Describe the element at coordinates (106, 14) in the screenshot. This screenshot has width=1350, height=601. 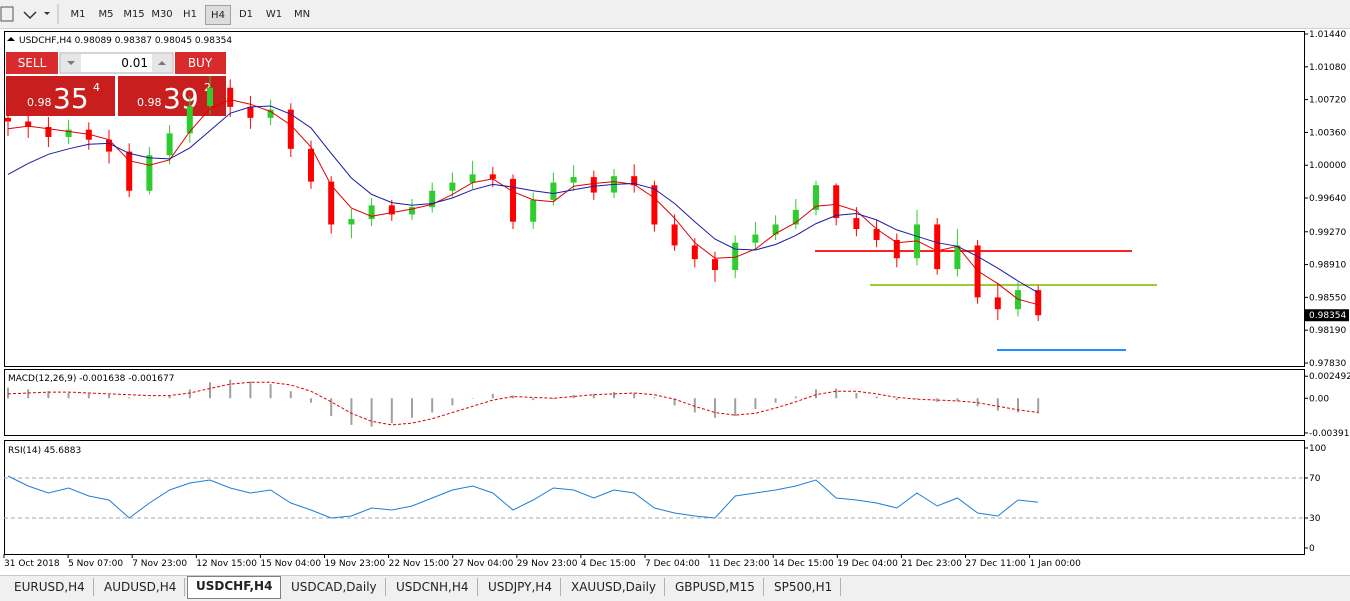
I see `timeframe-button: M5` at that location.